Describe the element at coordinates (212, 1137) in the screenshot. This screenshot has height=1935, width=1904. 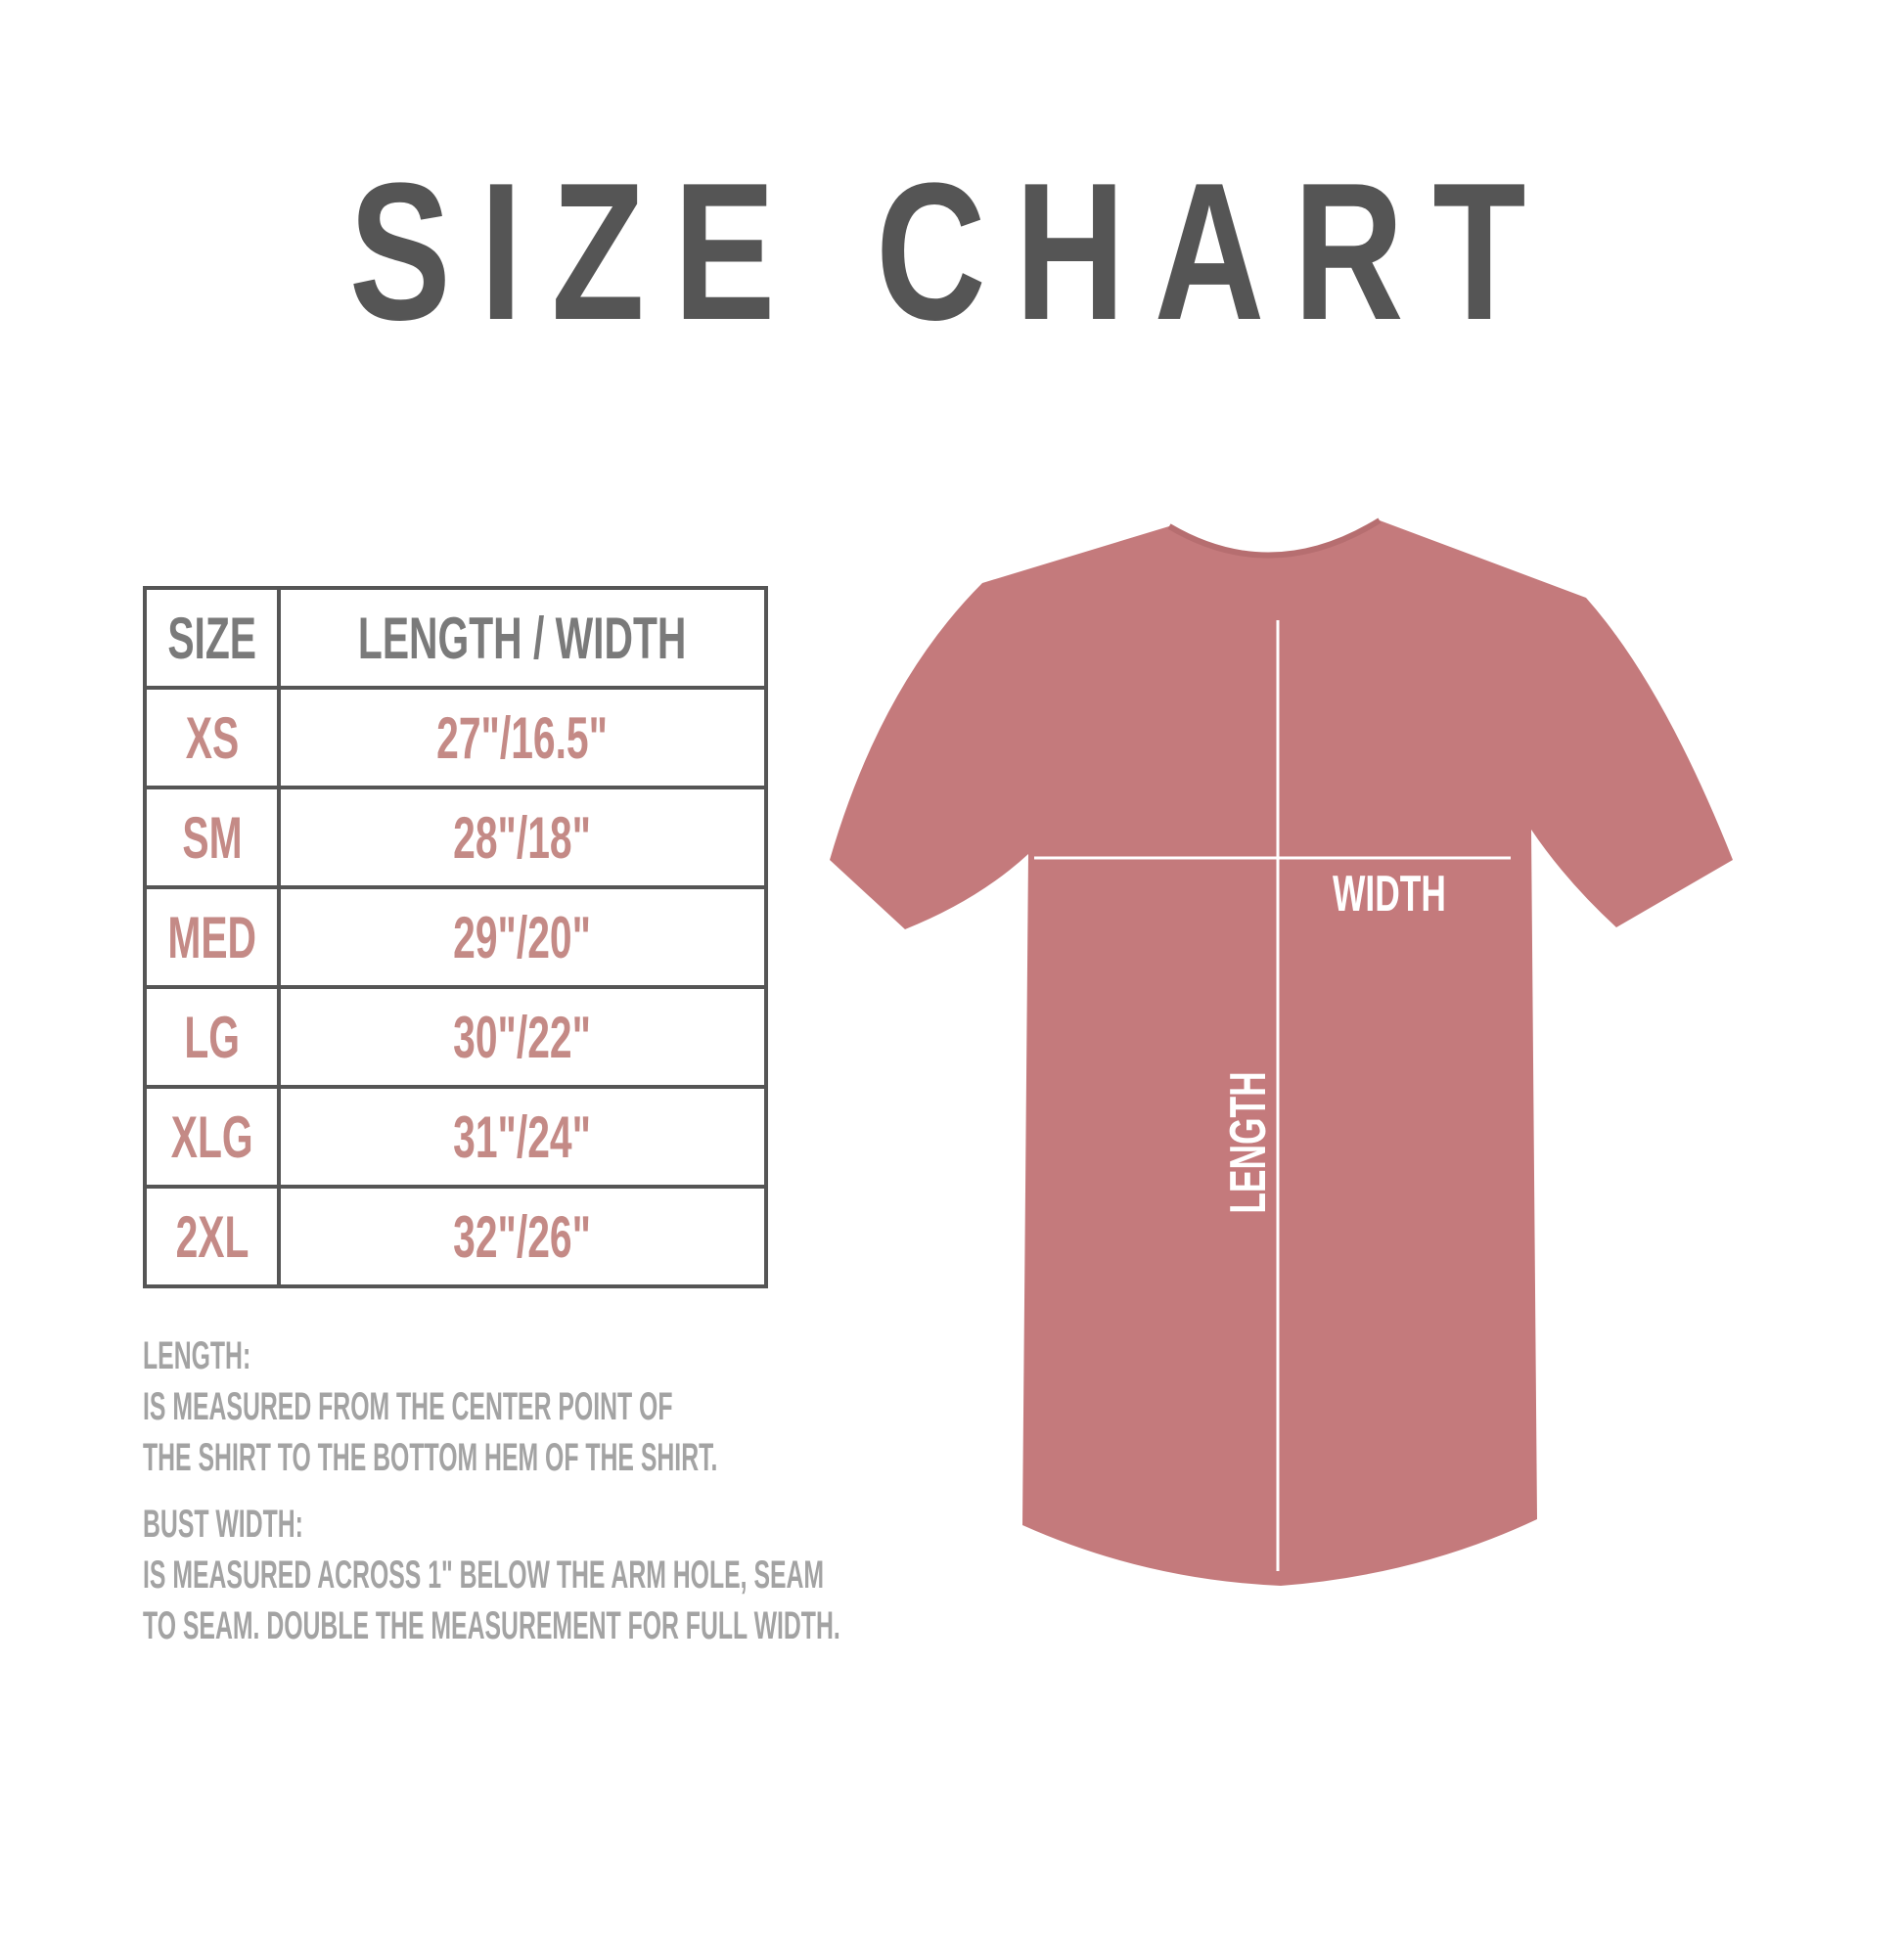
I see `size-cell: XLG` at that location.